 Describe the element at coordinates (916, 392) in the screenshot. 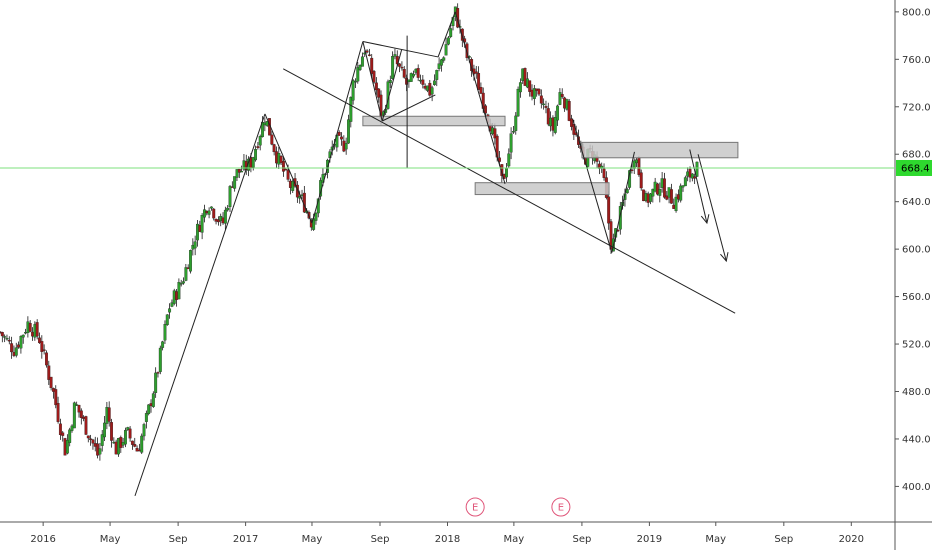

I see `y-tick-label: 480.0` at that location.